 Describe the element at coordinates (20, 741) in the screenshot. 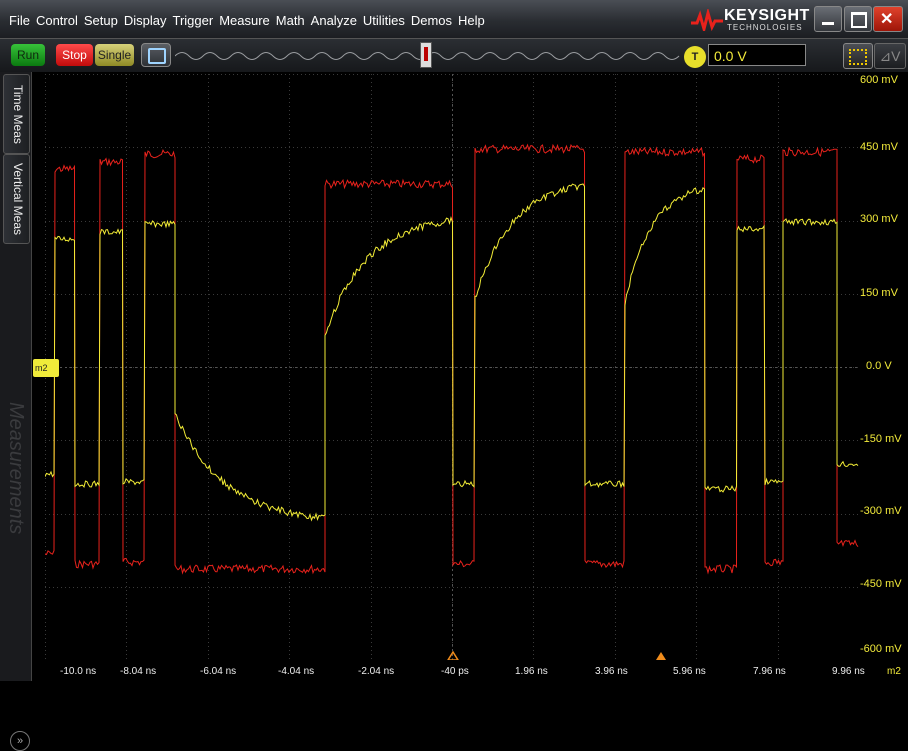

I see `expand-panel-button: »` at that location.